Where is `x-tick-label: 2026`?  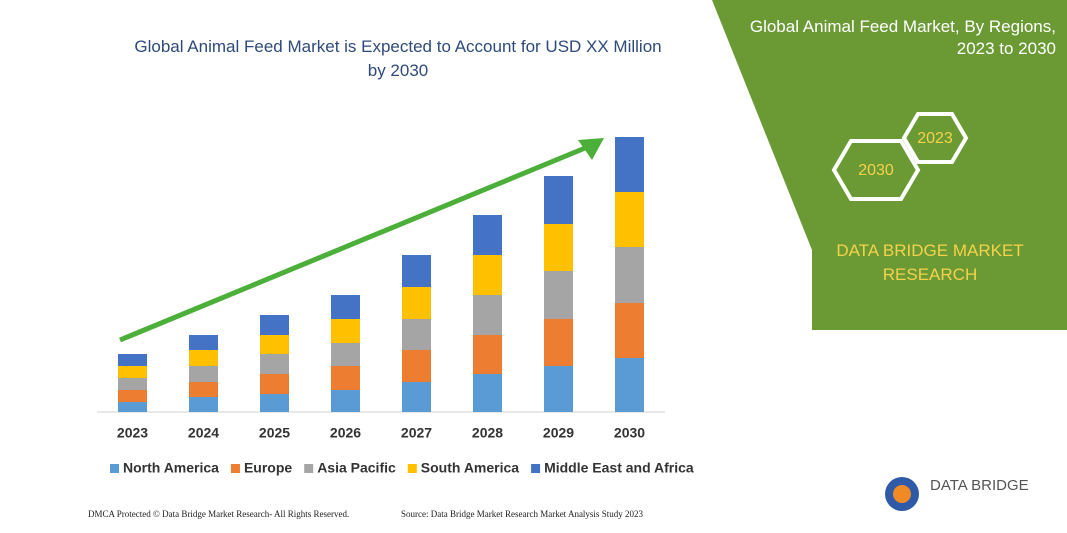 x-tick-label: 2026 is located at coordinates (345, 433).